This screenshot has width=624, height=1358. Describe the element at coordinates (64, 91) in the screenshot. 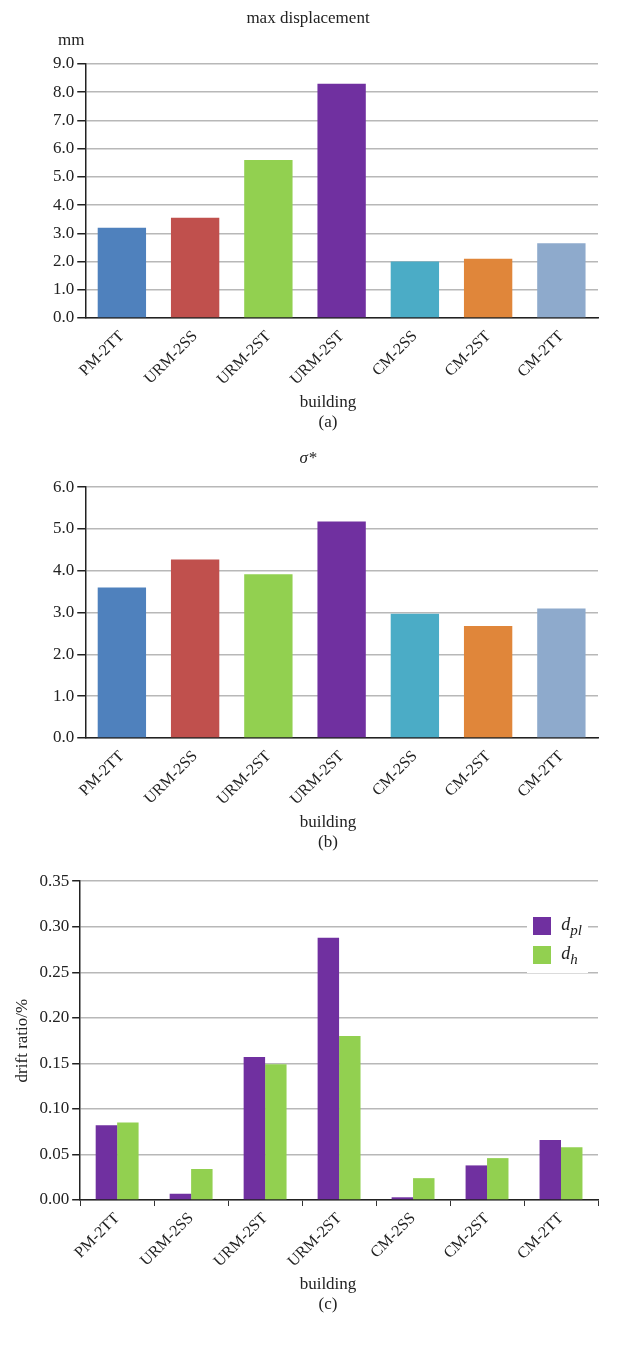

I see `y-tick-label: 8.0` at that location.